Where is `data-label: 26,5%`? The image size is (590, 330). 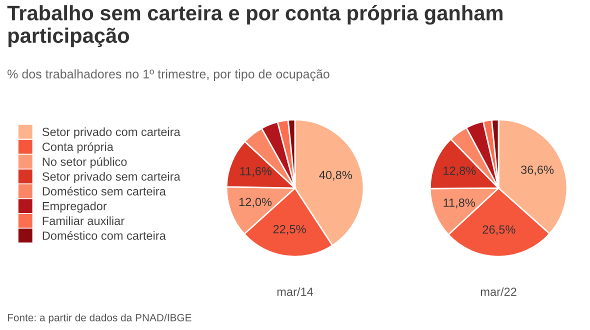 data-label: 26,5% is located at coordinates (499, 230).